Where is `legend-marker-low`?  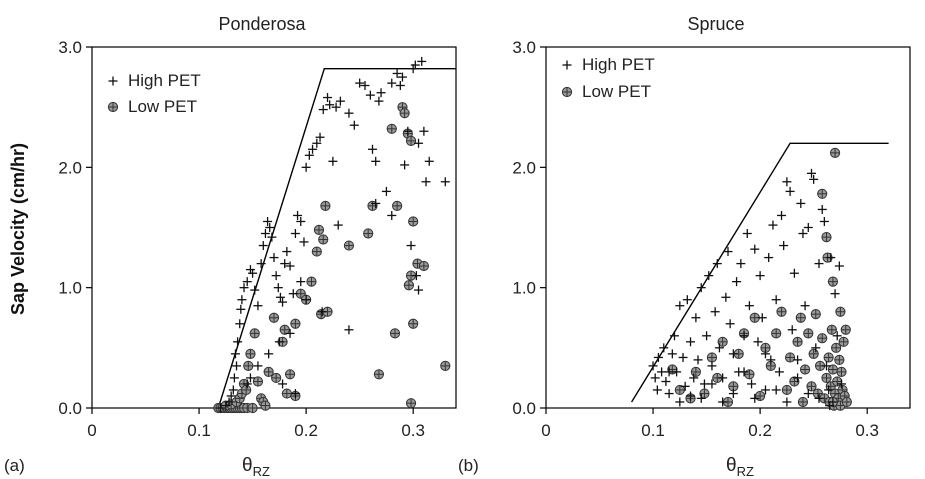 legend-marker-low is located at coordinates (113, 107).